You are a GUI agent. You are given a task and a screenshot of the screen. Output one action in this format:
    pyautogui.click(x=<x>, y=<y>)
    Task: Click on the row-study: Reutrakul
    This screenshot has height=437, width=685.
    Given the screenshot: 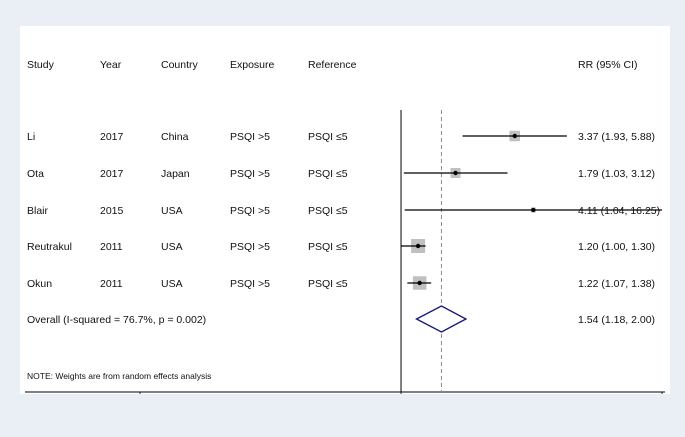 What is the action you would take?
    pyautogui.click(x=49, y=247)
    